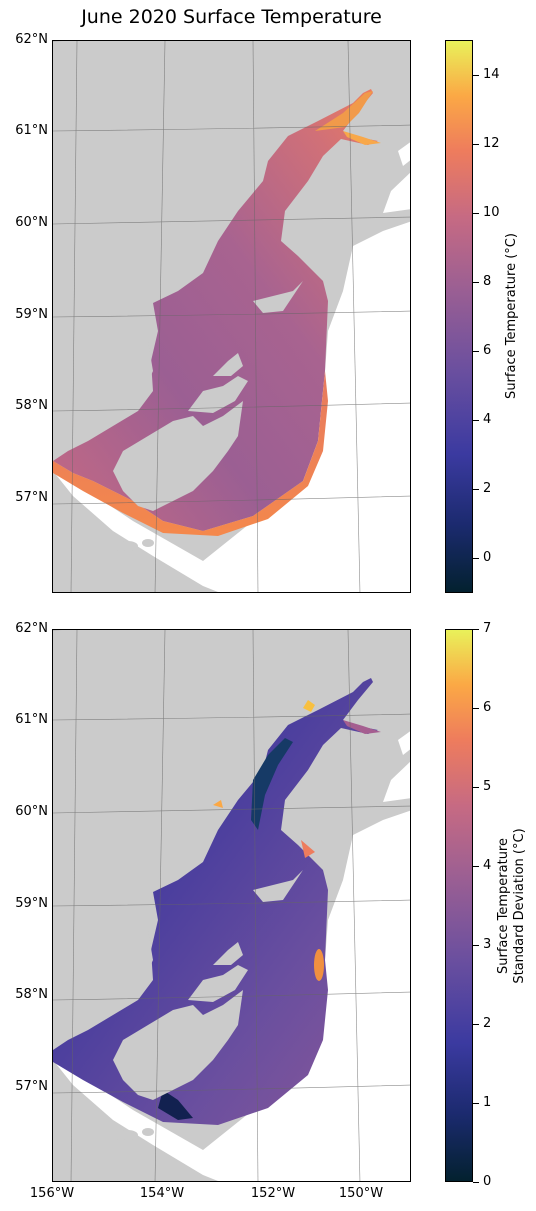 The height and width of the screenshot is (1211, 536). What do you see at coordinates (491, 74) in the screenshot?
I see `colorbar-tick-label: 14` at bounding box center [491, 74].